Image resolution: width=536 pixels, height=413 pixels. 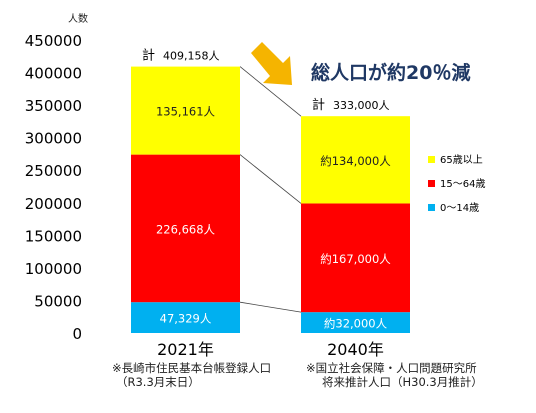 What do you see at coordinates (461, 160) in the screenshot?
I see `legend-label: 65歳以上` at bounding box center [461, 160].